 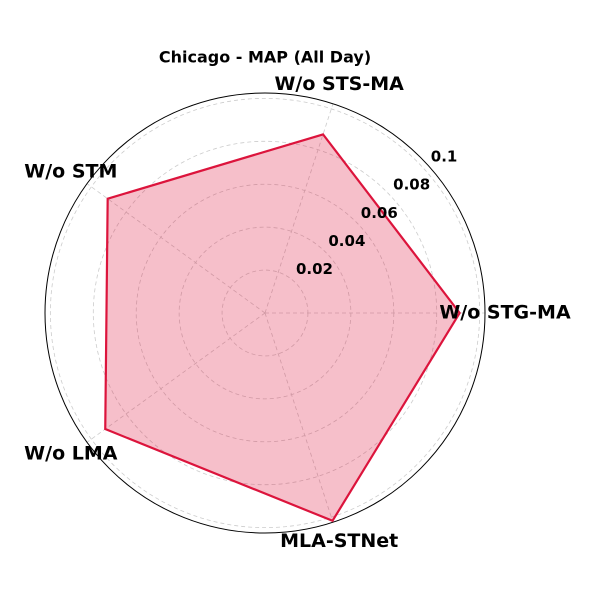 I want to click on radial-tick-label: 0.08, so click(x=411, y=185).